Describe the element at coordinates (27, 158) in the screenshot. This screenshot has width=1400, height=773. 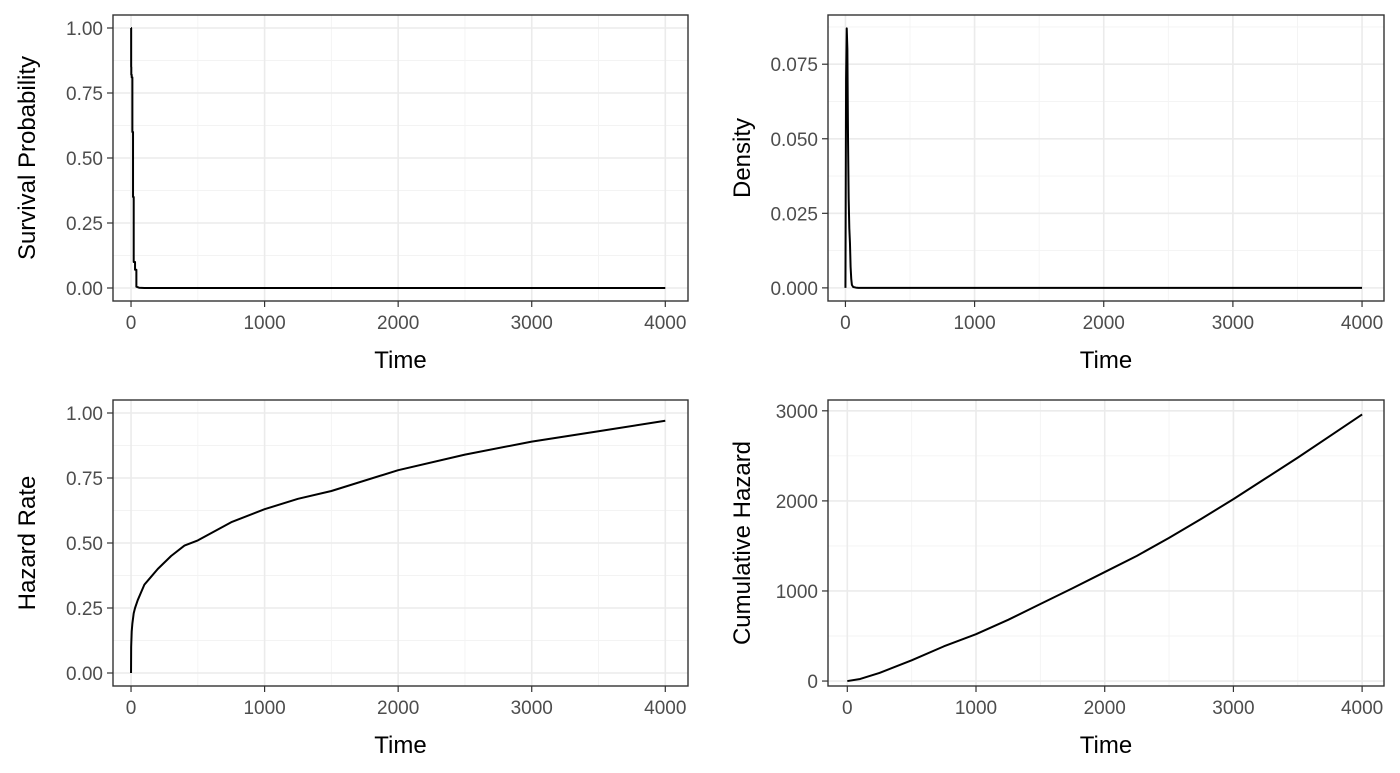
I see `y-axis-title: Survival Probability` at that location.